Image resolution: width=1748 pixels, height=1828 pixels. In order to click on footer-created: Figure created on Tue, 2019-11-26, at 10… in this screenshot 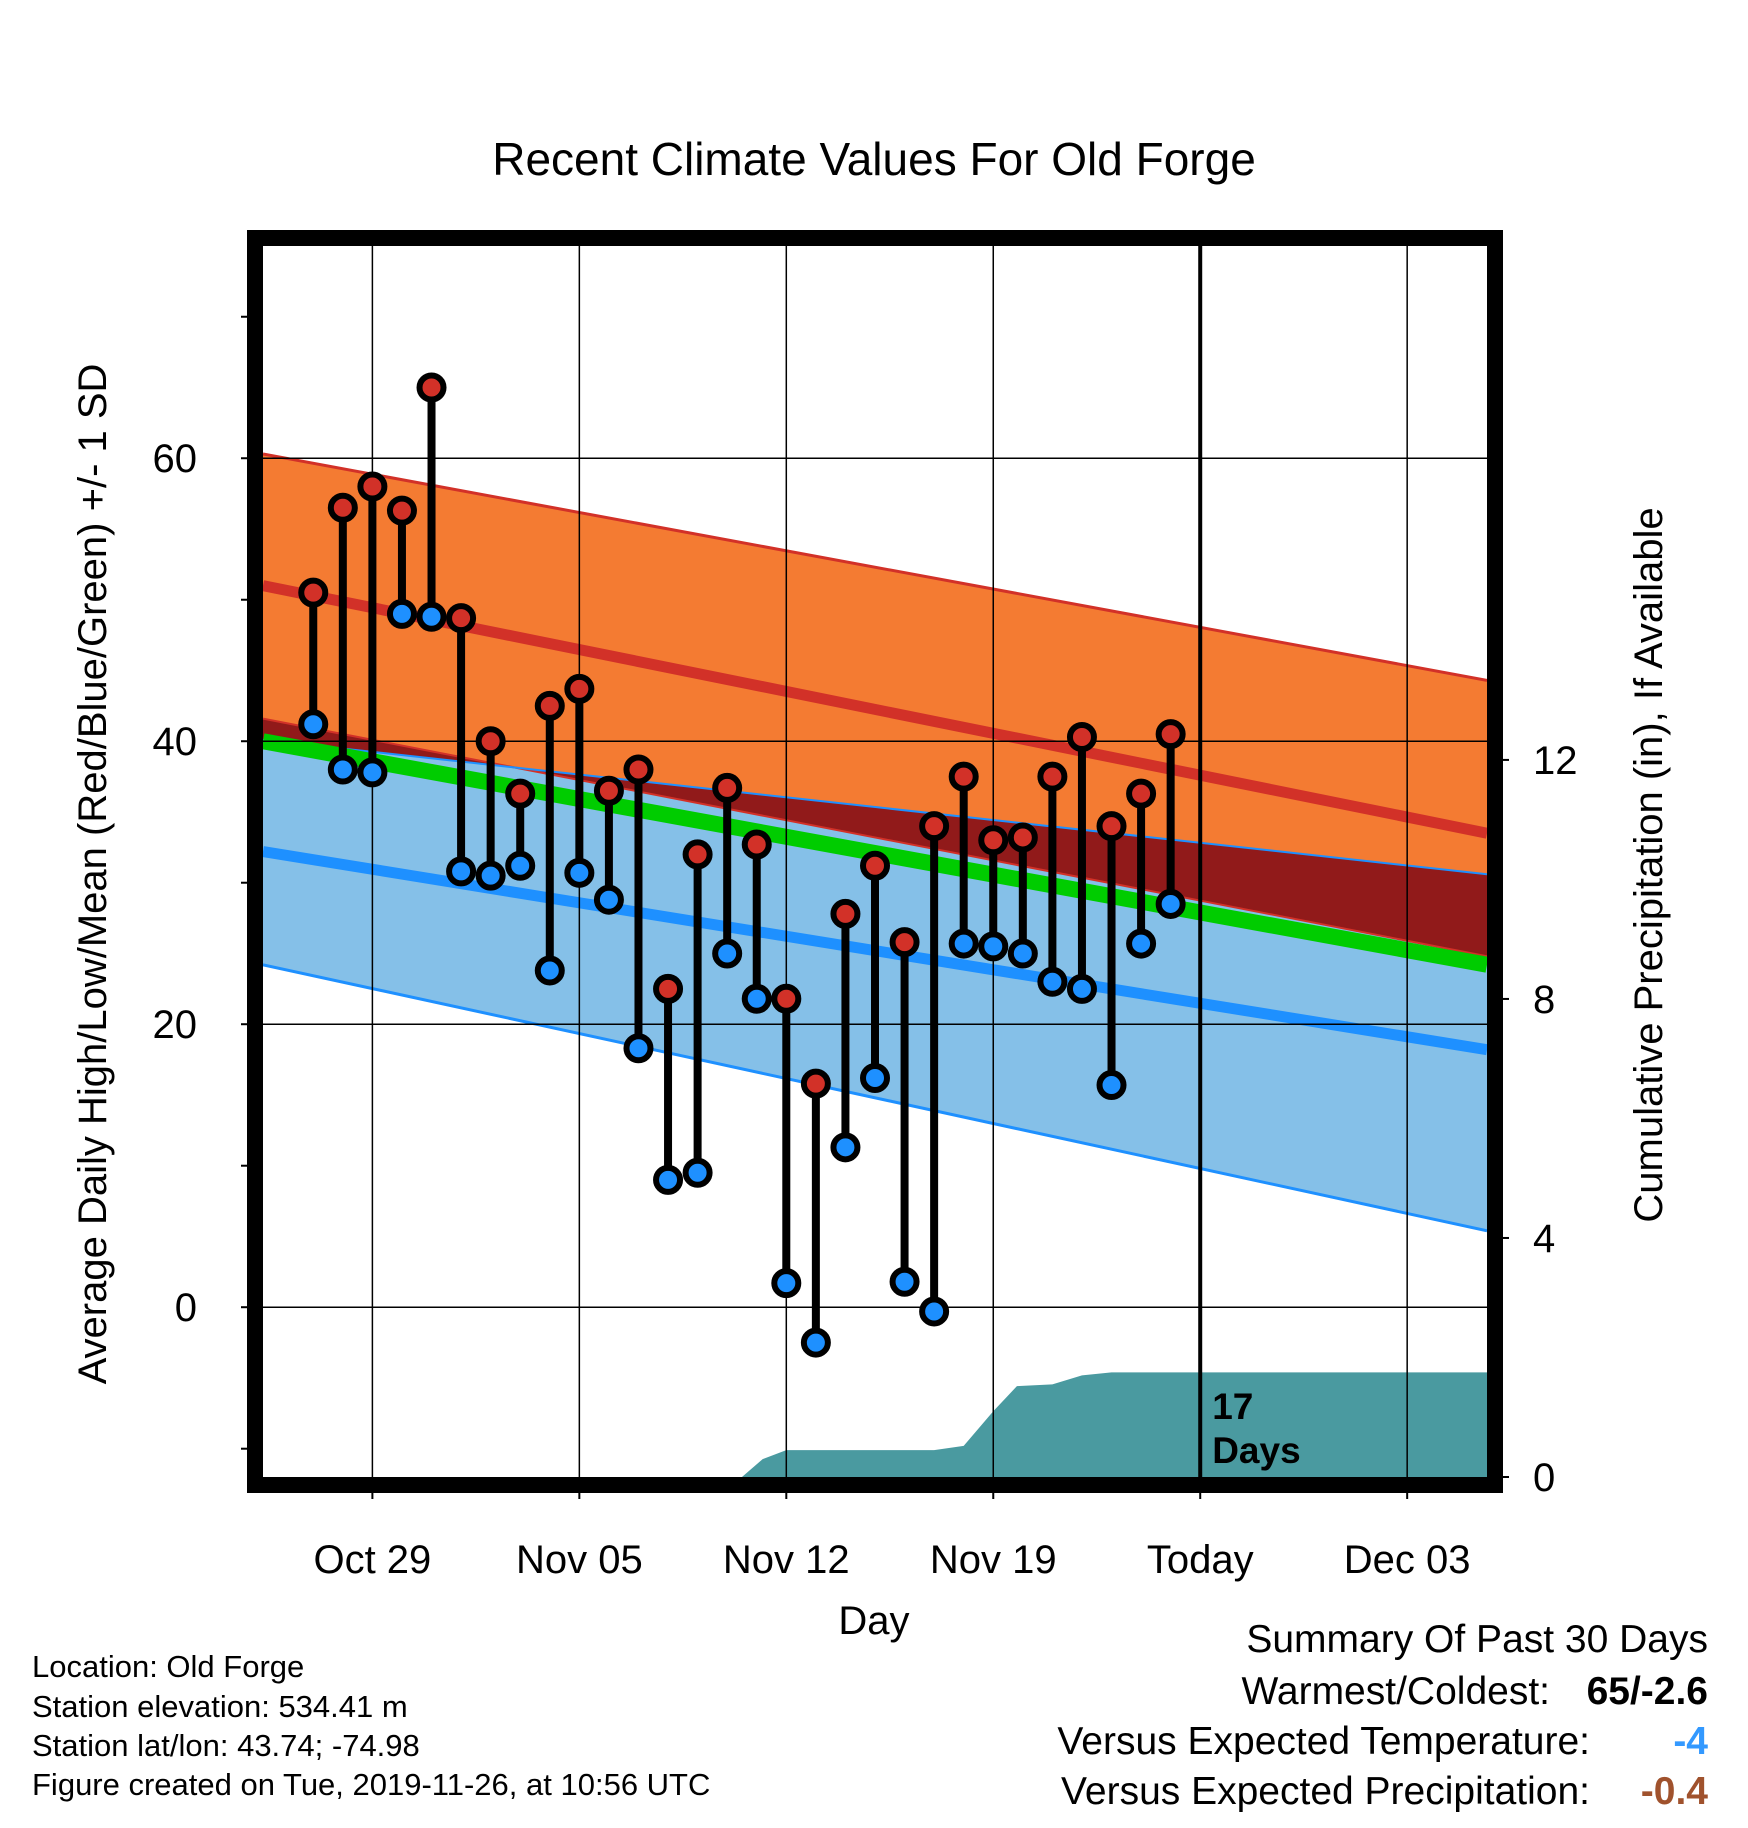, I will do `click(371, 1784)`.